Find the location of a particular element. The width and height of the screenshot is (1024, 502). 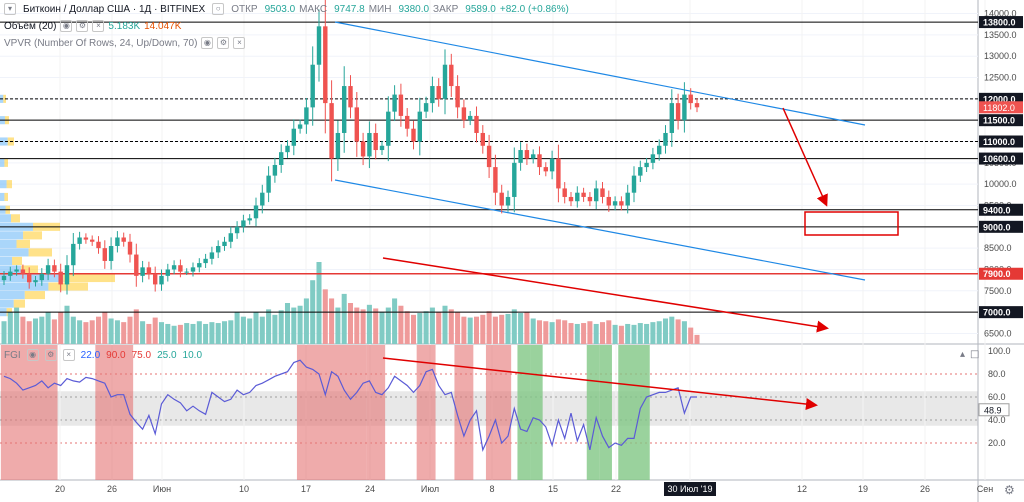

collapse-icon: ▾ is located at coordinates (10, 9).